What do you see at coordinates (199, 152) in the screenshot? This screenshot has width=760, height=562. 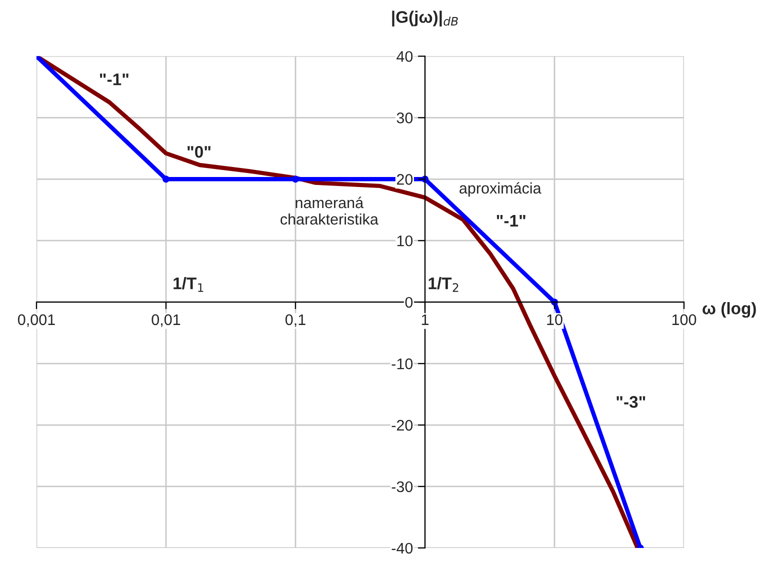 I see `annotation: "0"` at bounding box center [199, 152].